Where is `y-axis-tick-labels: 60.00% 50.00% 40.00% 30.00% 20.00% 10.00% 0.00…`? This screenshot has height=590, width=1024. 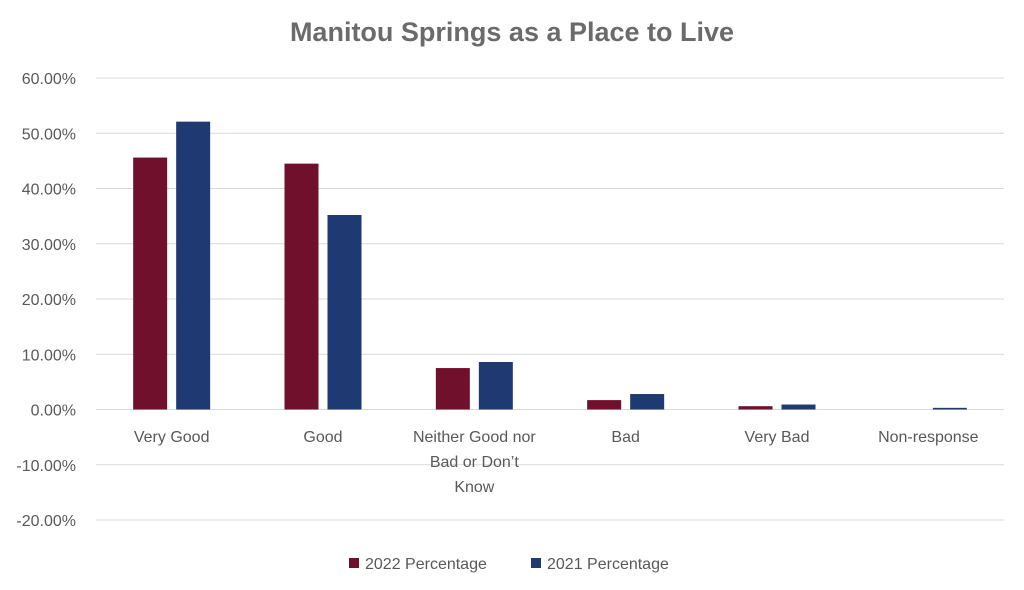 y-axis-tick-labels: 60.00% 50.00% 40.00% 30.00% 20.00% 10.00% 0.00… is located at coordinates (46, 300).